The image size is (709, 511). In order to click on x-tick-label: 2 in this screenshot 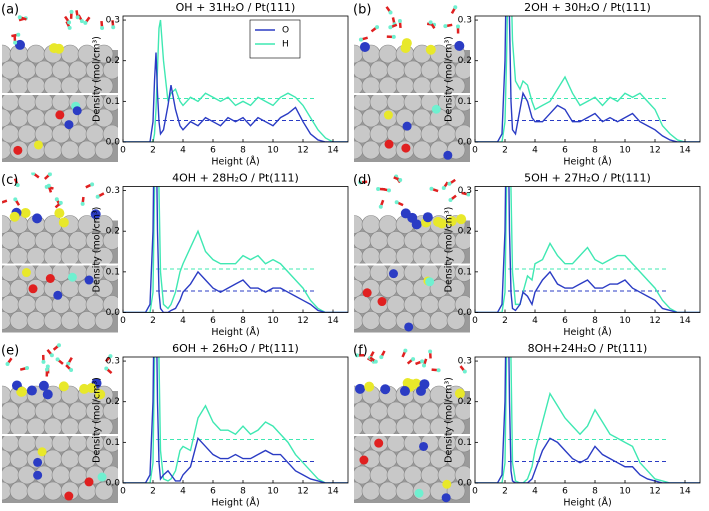, I will do `click(153, 492)`.